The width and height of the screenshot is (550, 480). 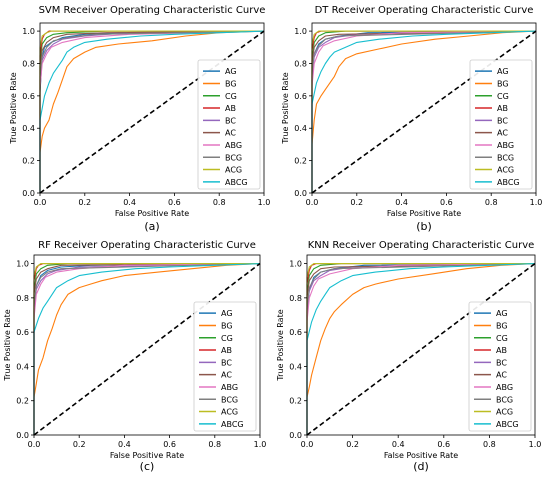 I want to click on panel-caption: (a), so click(x=151, y=226).